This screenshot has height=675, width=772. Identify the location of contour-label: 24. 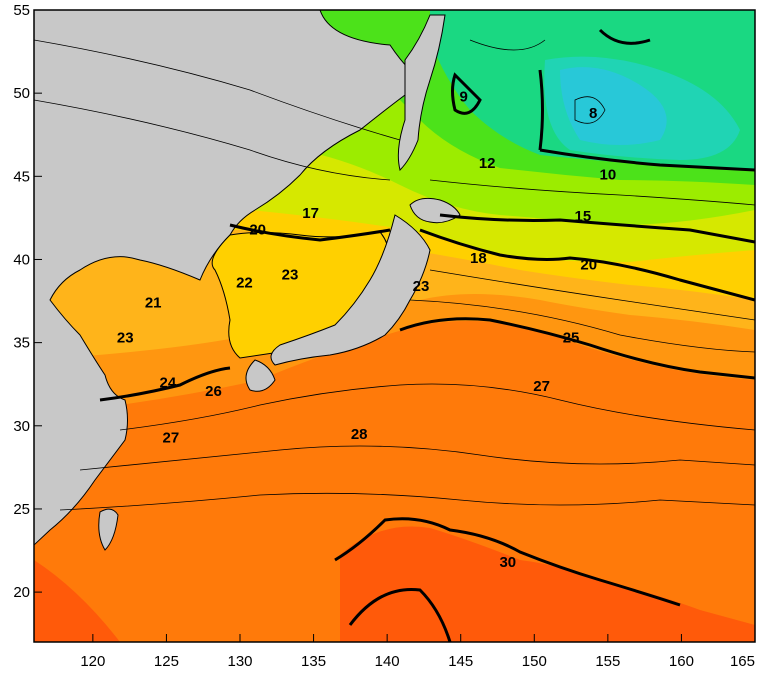
(168, 383).